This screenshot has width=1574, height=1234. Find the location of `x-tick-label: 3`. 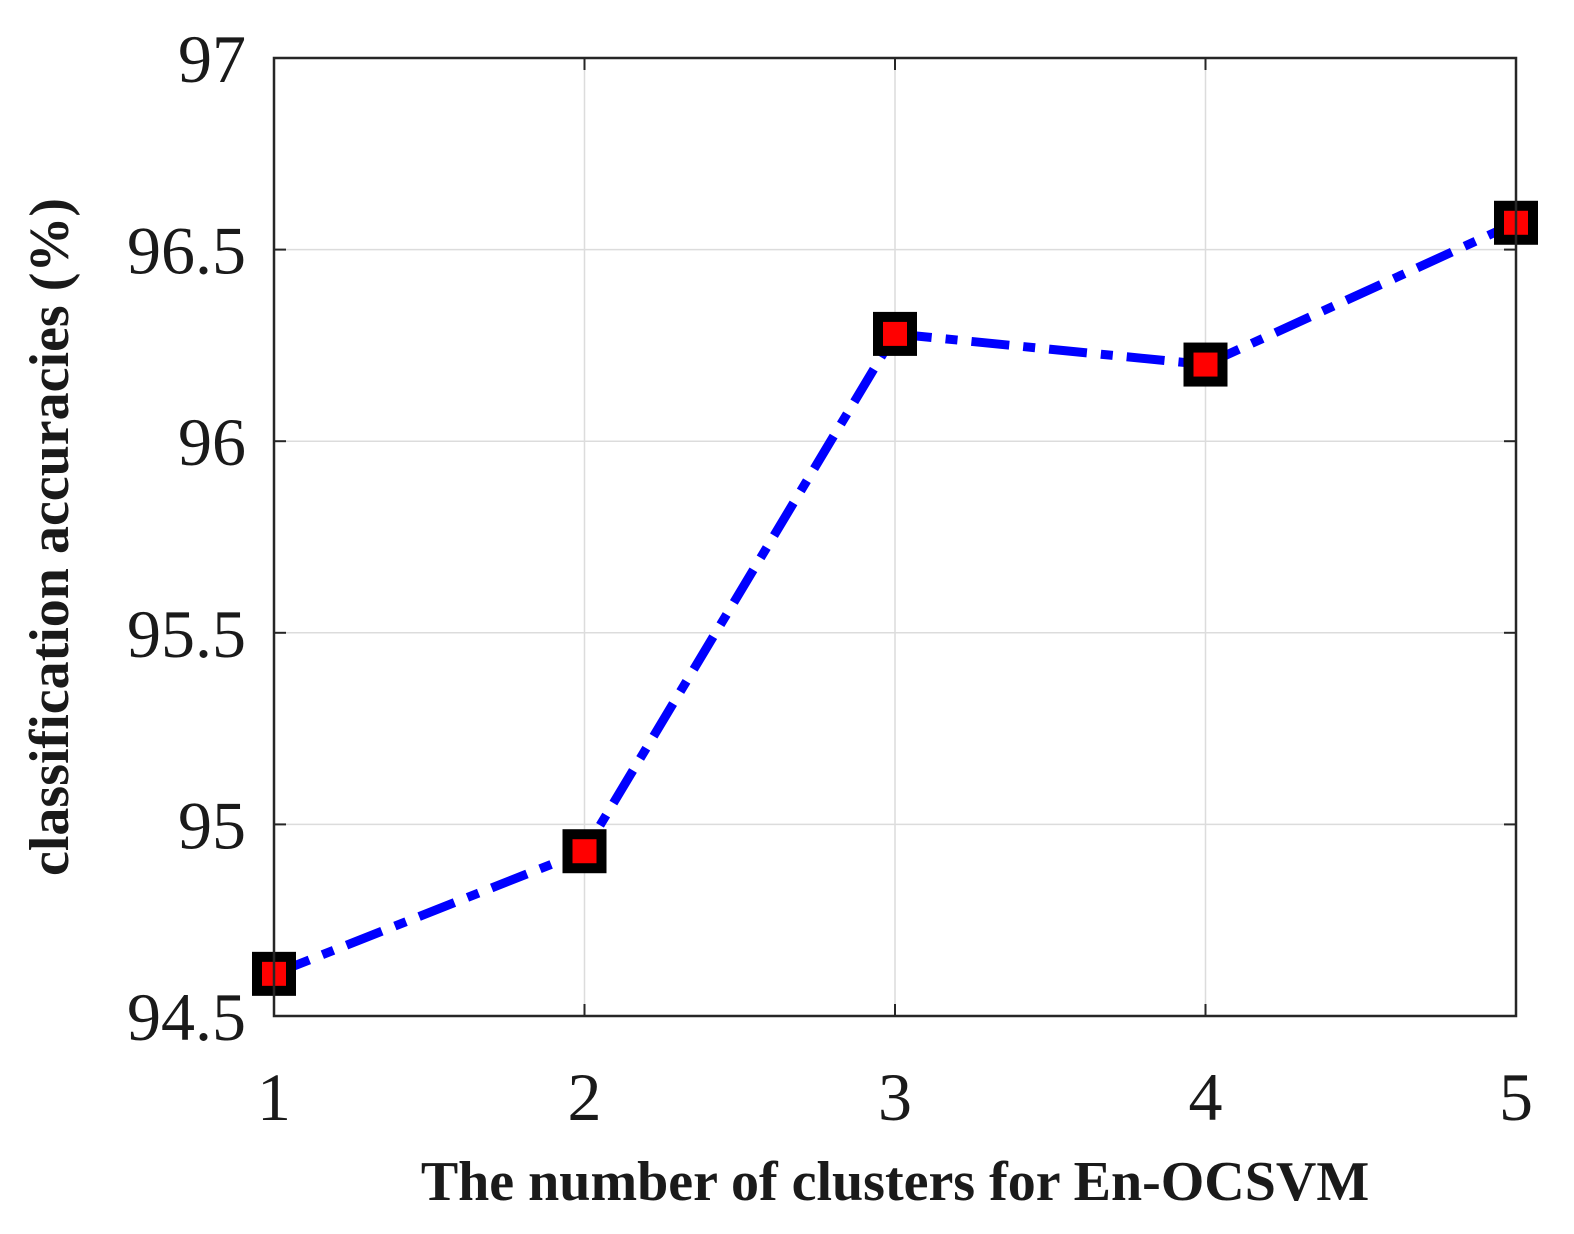

x-tick-label: 3 is located at coordinates (895, 1097).